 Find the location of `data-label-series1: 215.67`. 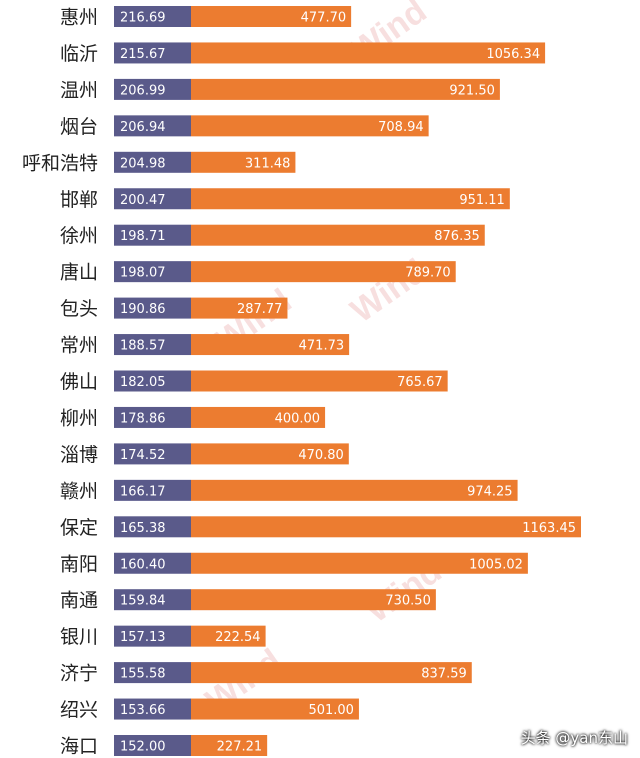

data-label-series1: 215.67 is located at coordinates (143, 54).